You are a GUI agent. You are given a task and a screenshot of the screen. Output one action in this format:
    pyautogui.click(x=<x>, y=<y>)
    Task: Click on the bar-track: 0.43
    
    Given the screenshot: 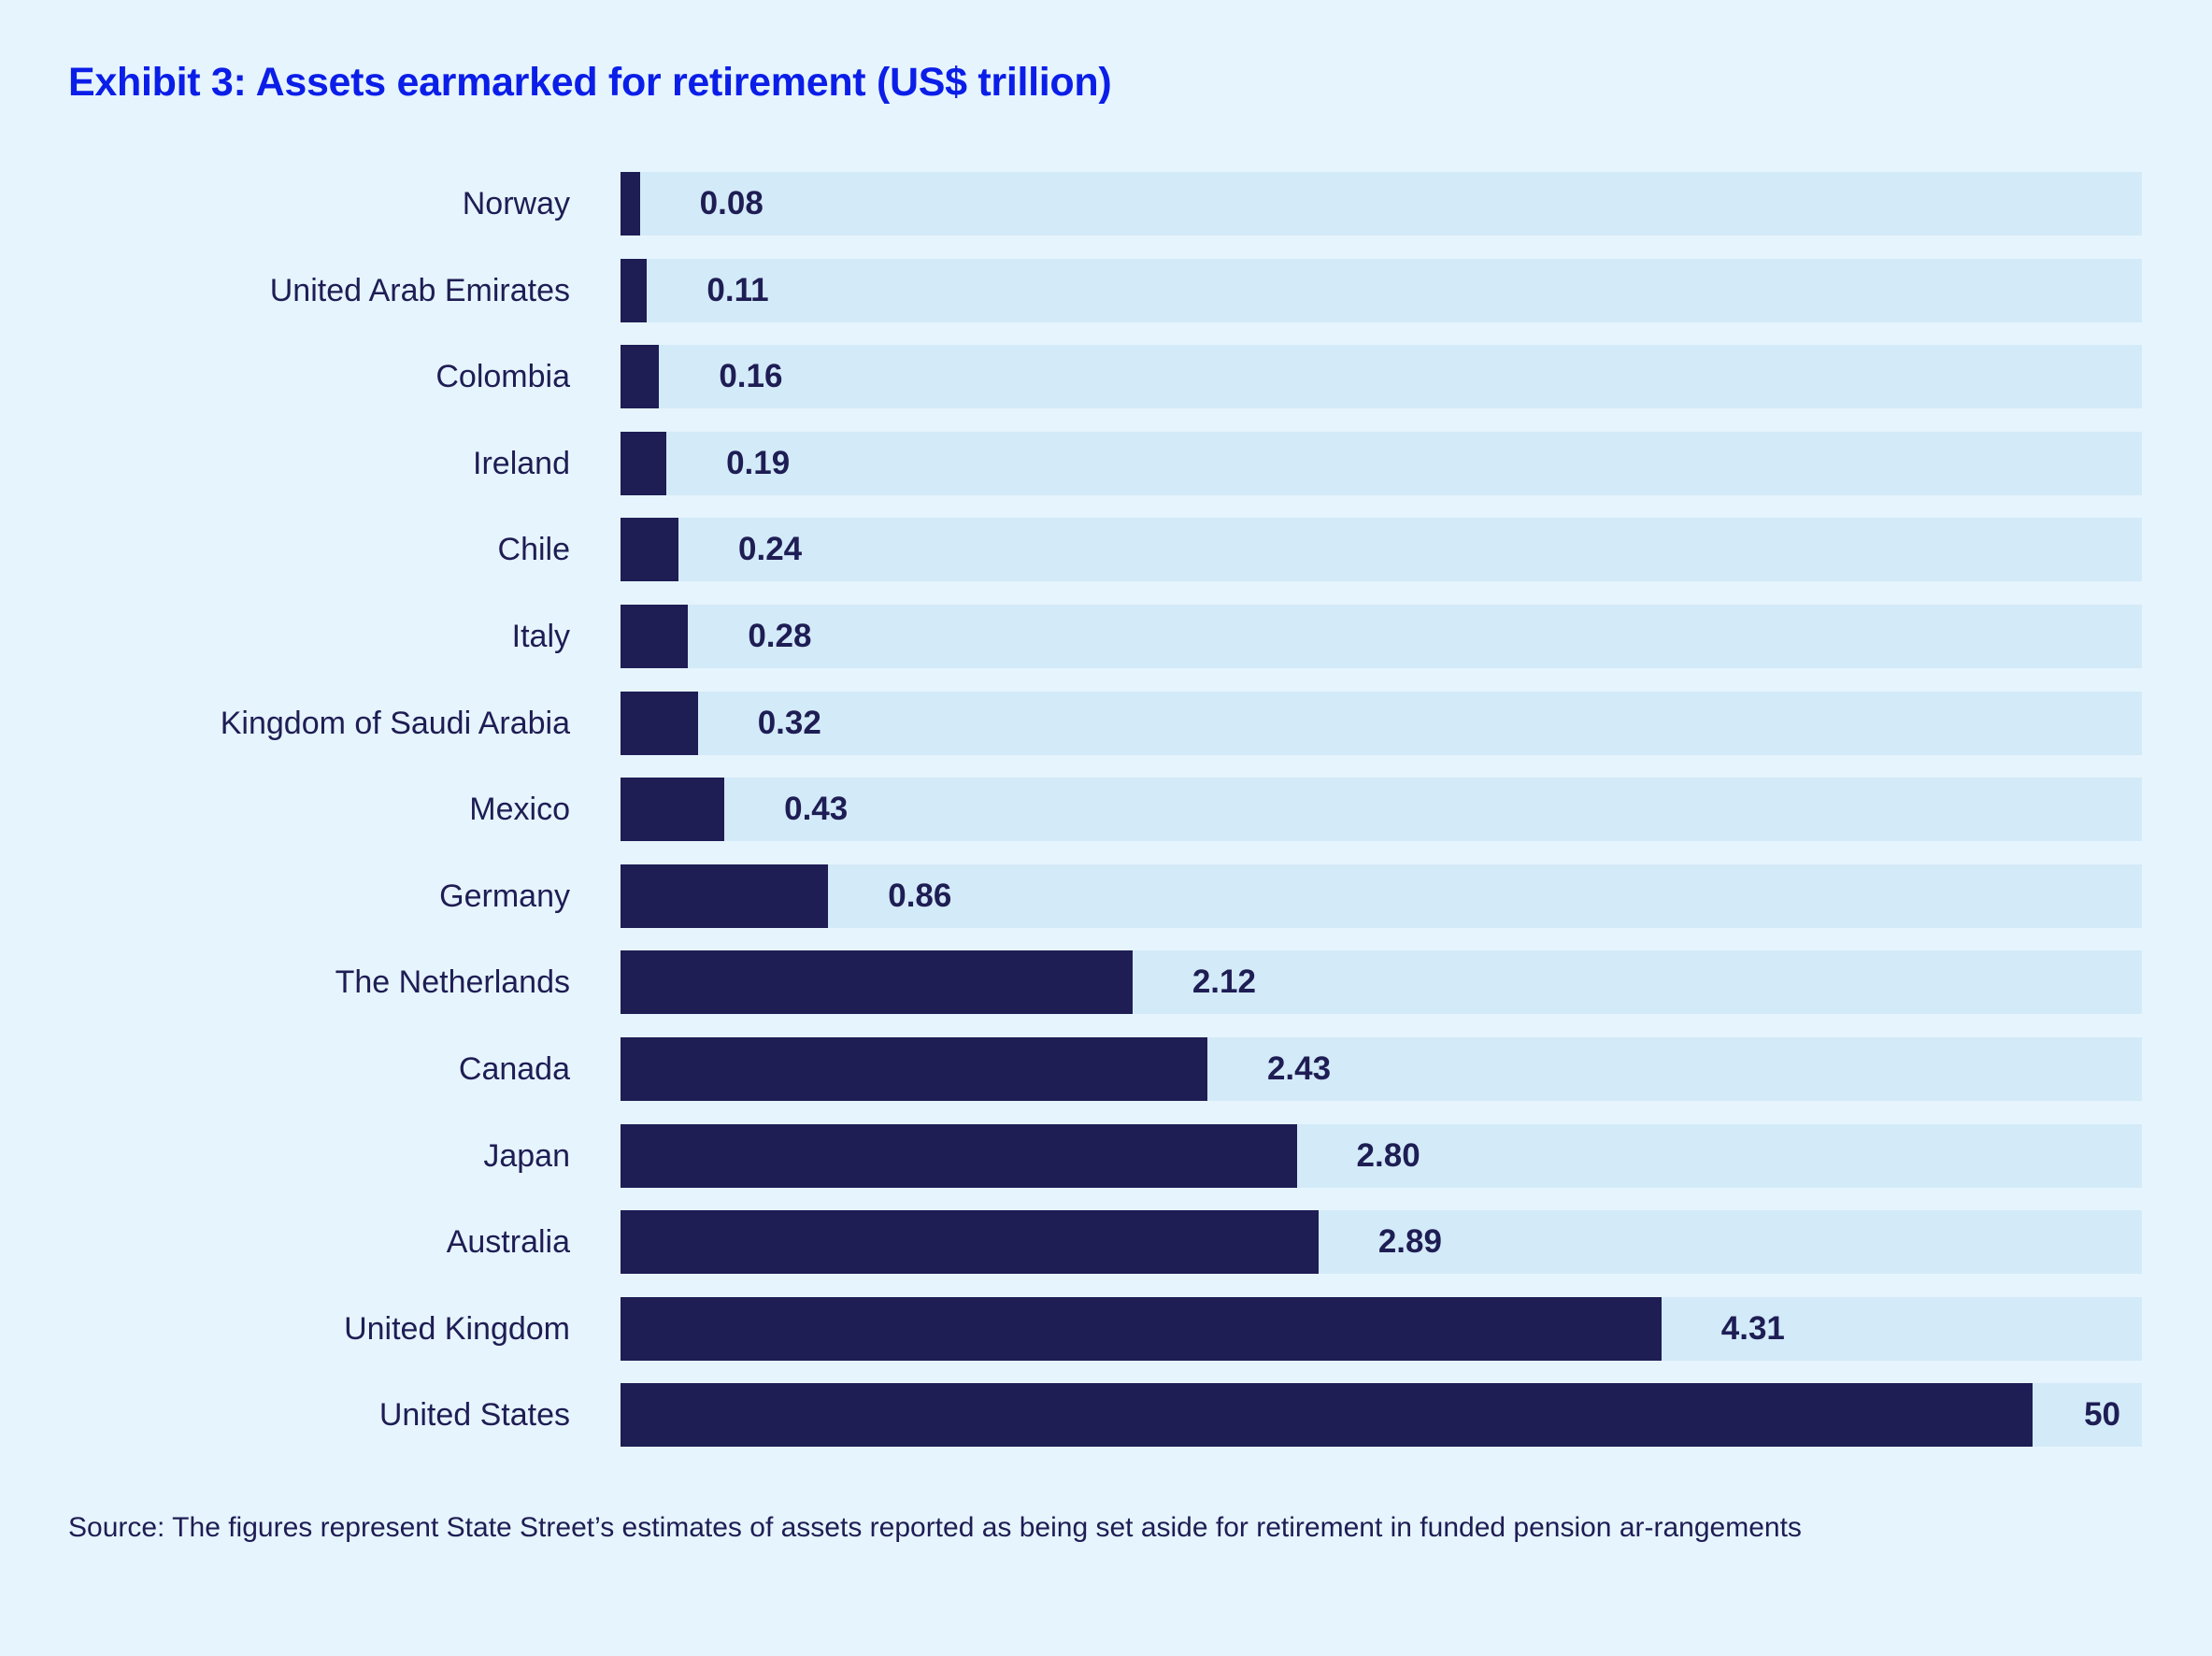 What is the action you would take?
    pyautogui.click(x=1381, y=810)
    